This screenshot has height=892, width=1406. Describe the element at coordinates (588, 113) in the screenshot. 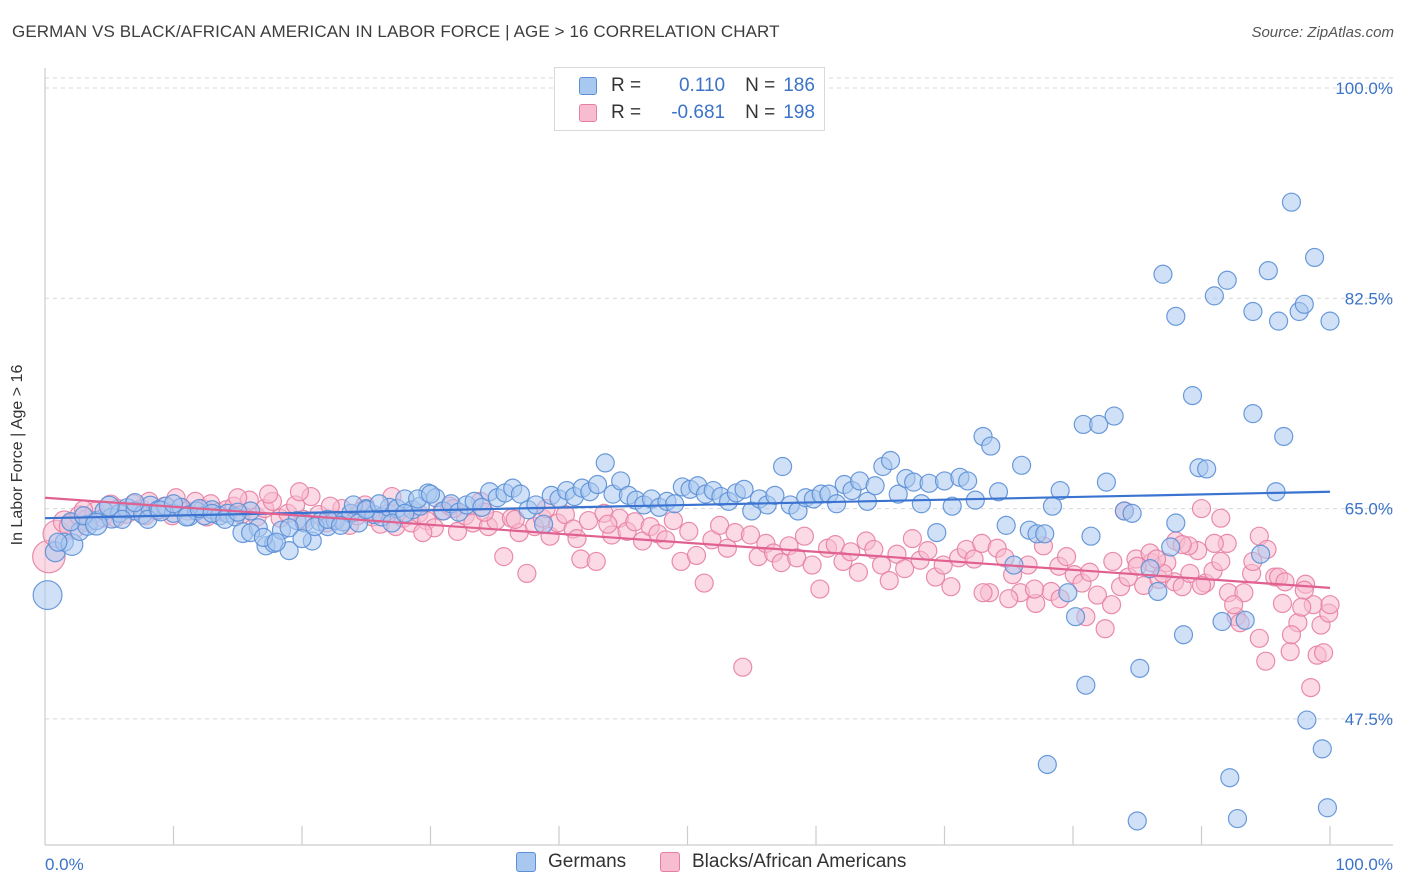

I see `blacks-swatch` at that location.